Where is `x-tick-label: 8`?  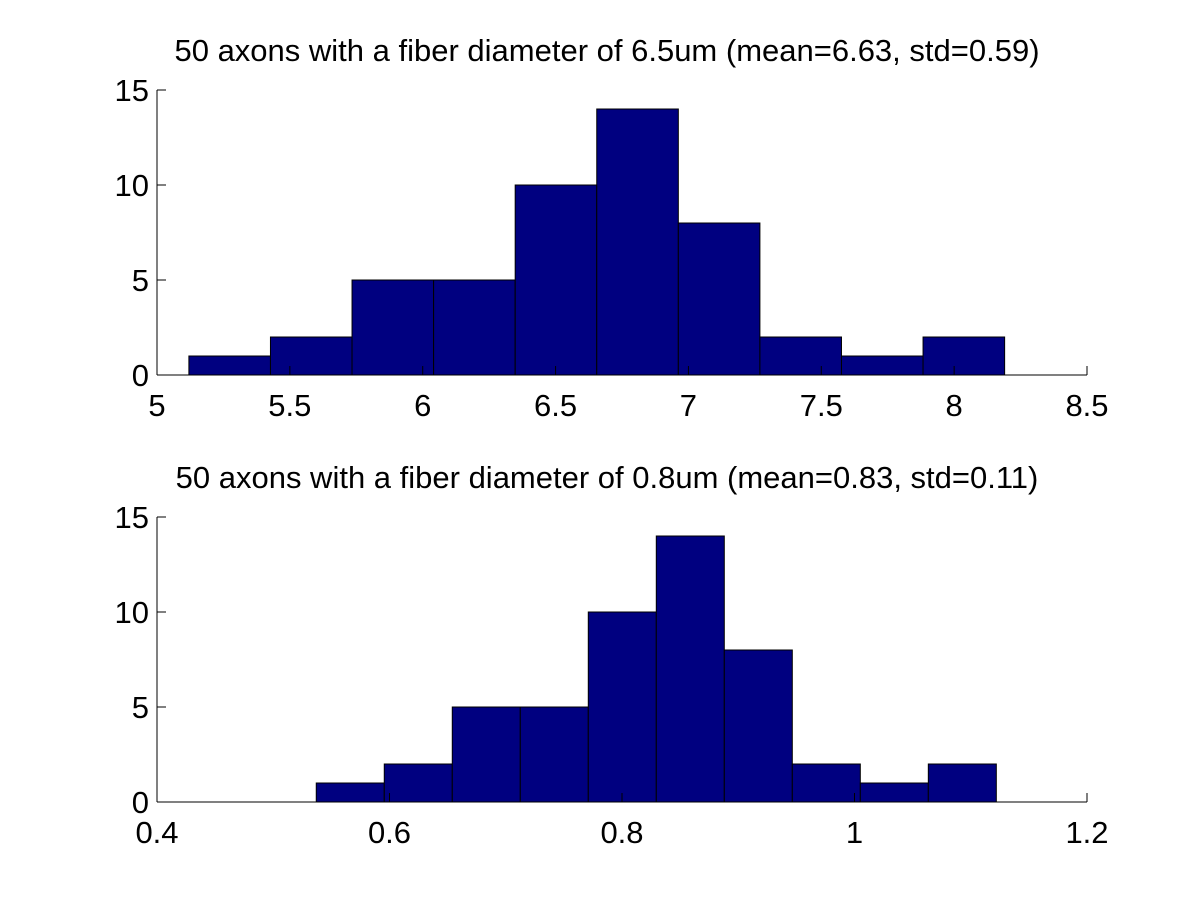 x-tick-label: 8 is located at coordinates (954, 405).